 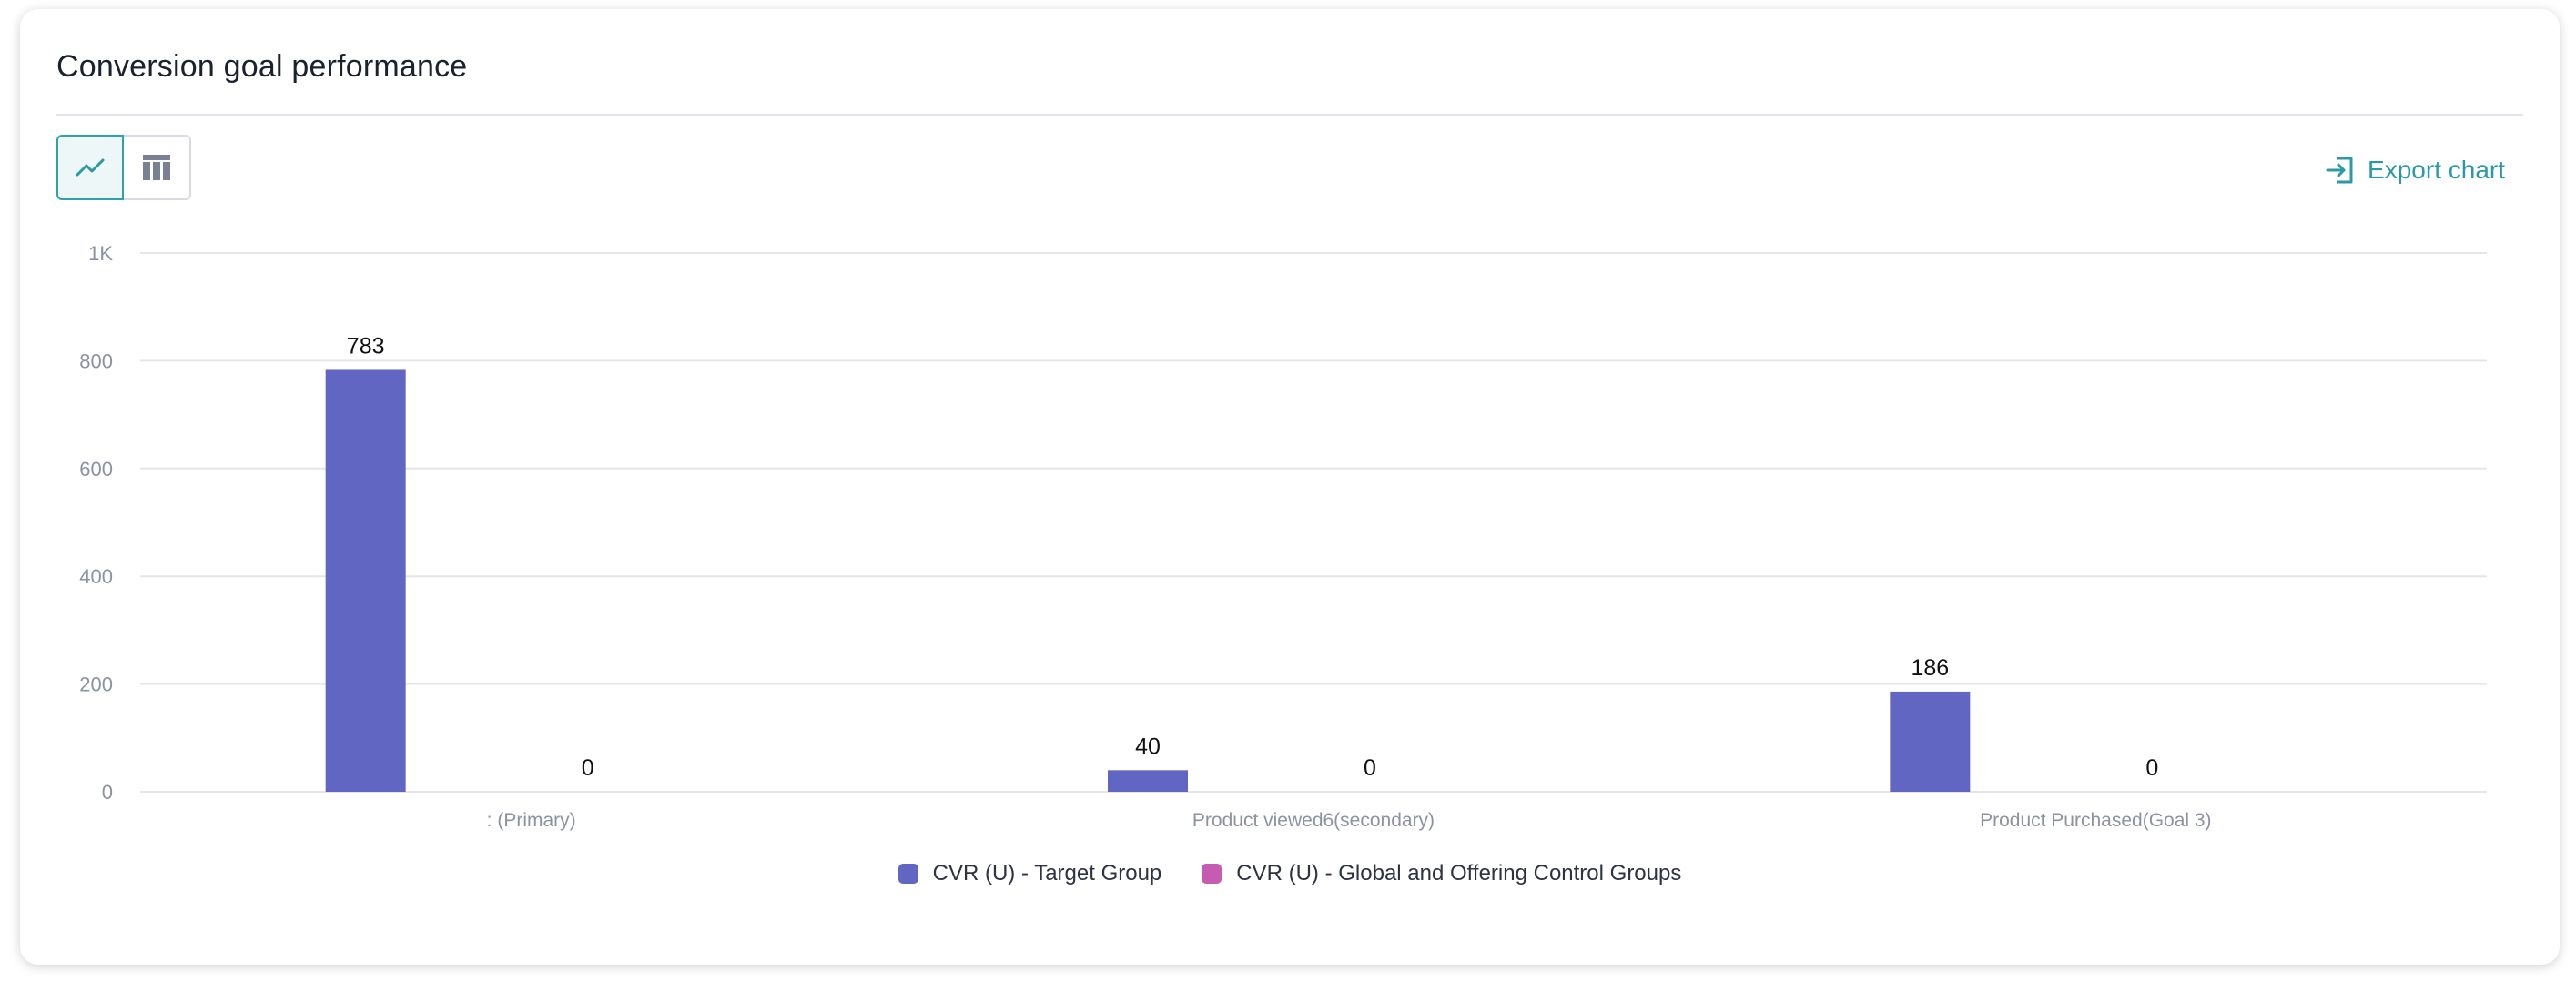 What do you see at coordinates (100, 254) in the screenshot?
I see `y-tick-label: 1K` at bounding box center [100, 254].